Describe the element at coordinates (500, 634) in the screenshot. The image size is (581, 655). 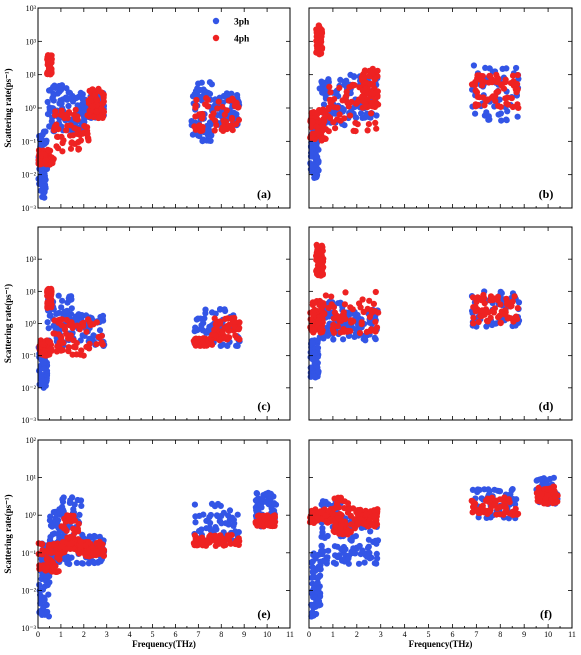
I see `x-tick-label: 8` at that location.